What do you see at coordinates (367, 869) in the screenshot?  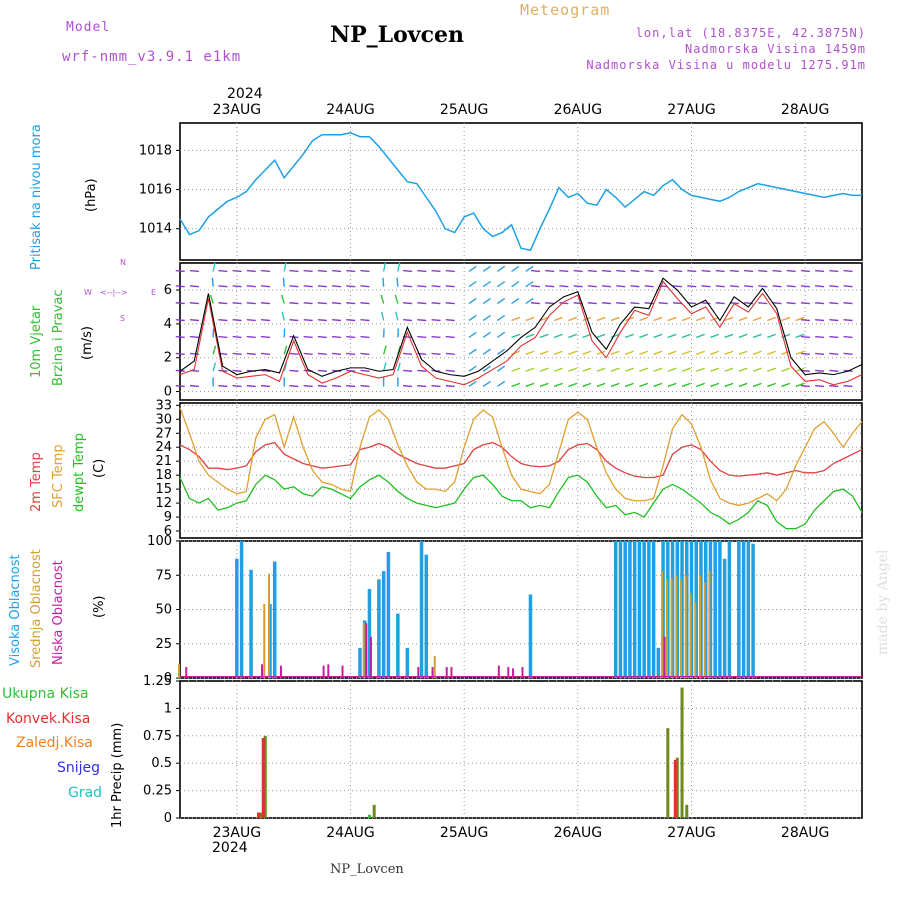 I see `footer-station: NP_Lovcen` at bounding box center [367, 869].